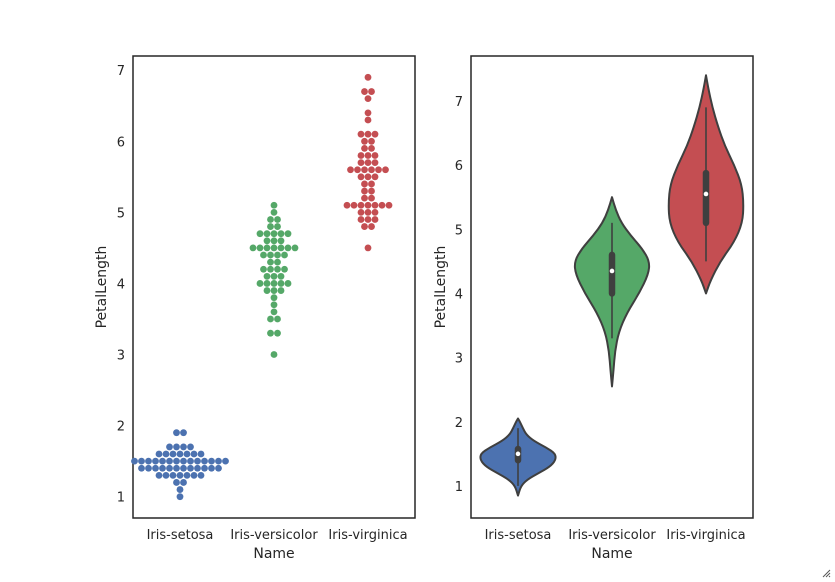 Image resolution: width=835 pixels, height=582 pixels. I want to click on violin-y-tick-label: 3, so click(459, 359).